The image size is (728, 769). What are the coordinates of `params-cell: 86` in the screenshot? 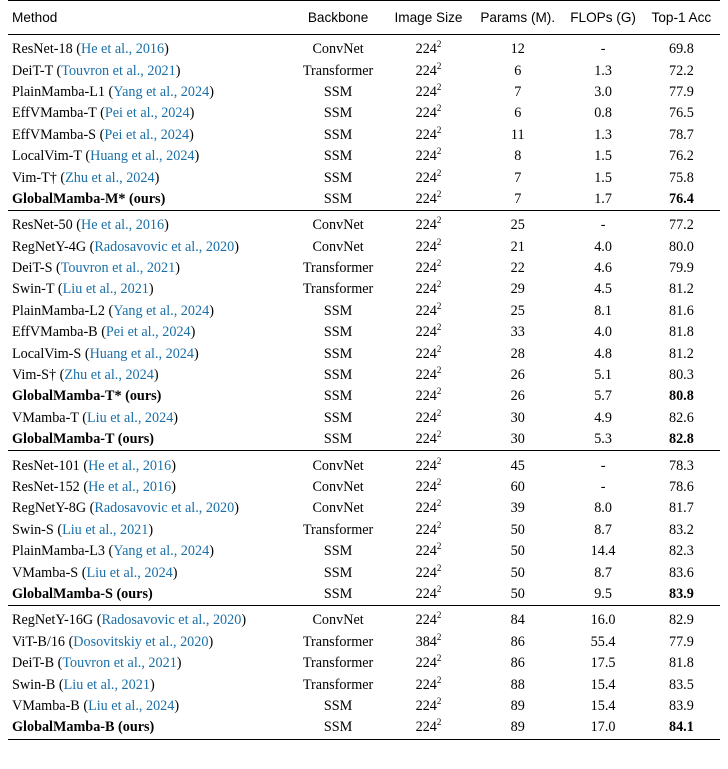 It's located at (517, 663).